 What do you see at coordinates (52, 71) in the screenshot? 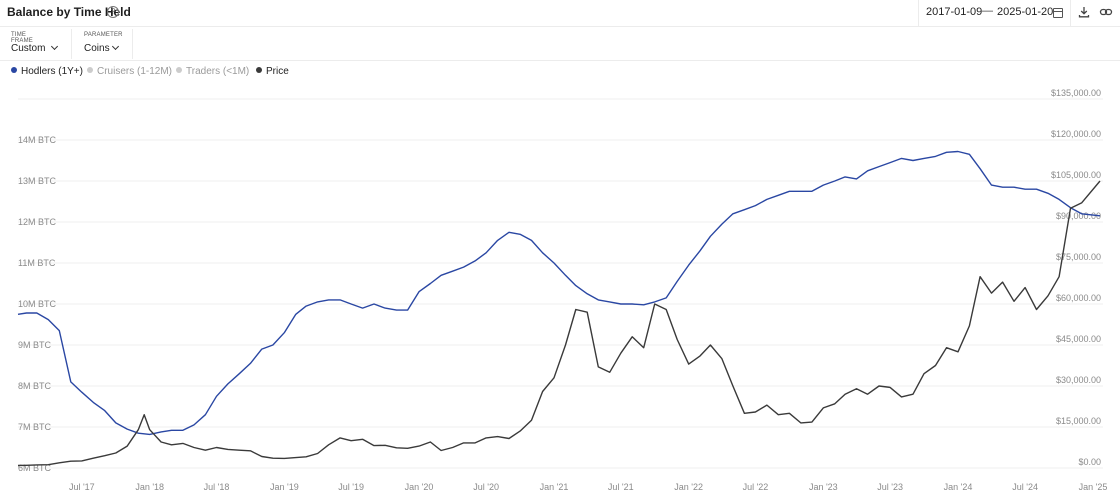
I see `legend-label: Hodlers (1Y+)` at bounding box center [52, 71].